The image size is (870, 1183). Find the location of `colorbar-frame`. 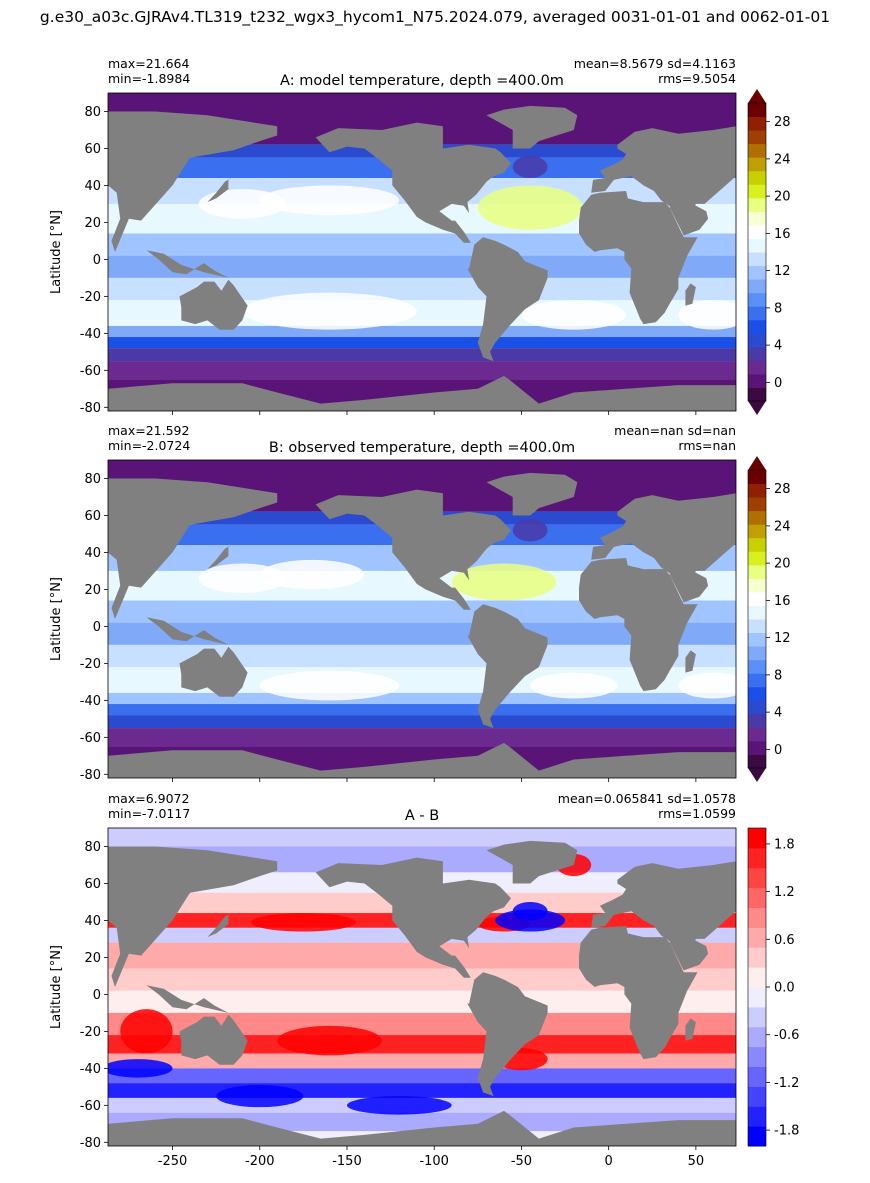

colorbar-frame is located at coordinates (757, 252).